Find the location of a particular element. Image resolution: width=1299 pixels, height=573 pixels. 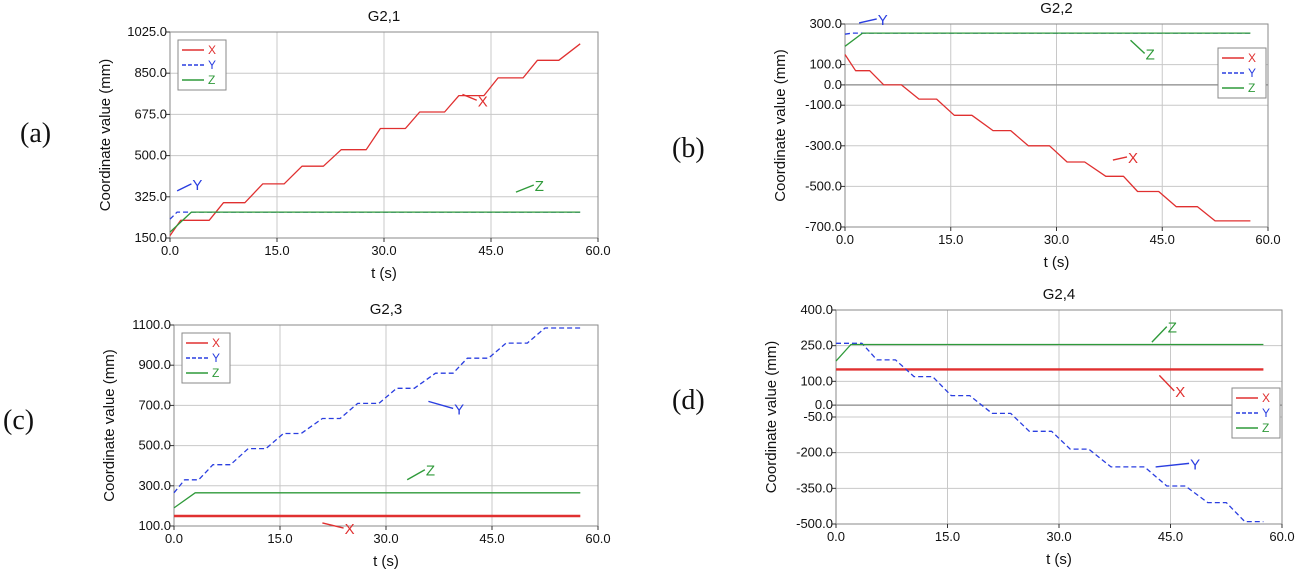

chart-title: G2,1 is located at coordinates (384, 16).